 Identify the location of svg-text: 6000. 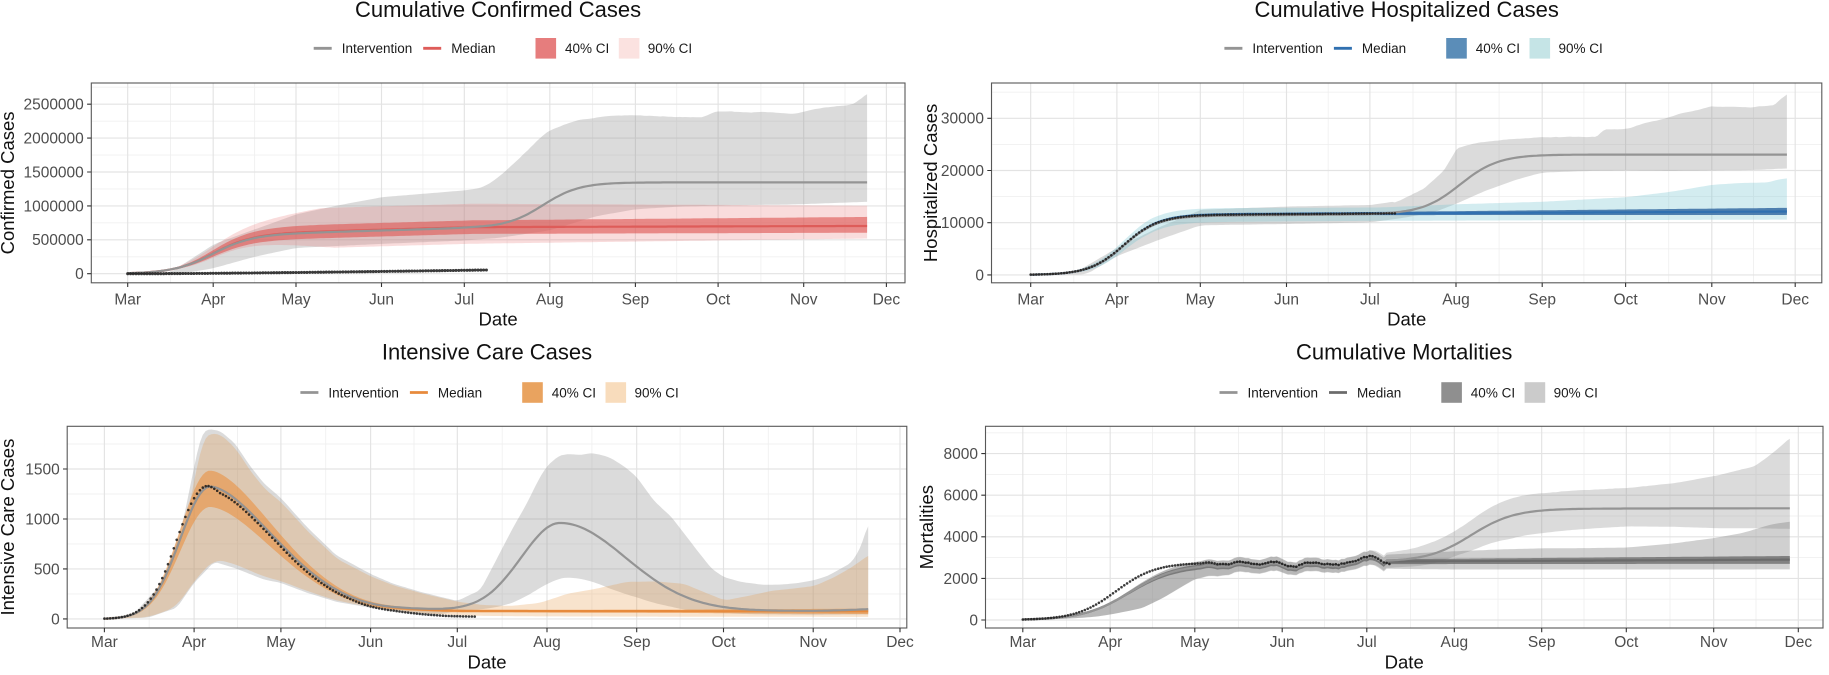
(961, 496).